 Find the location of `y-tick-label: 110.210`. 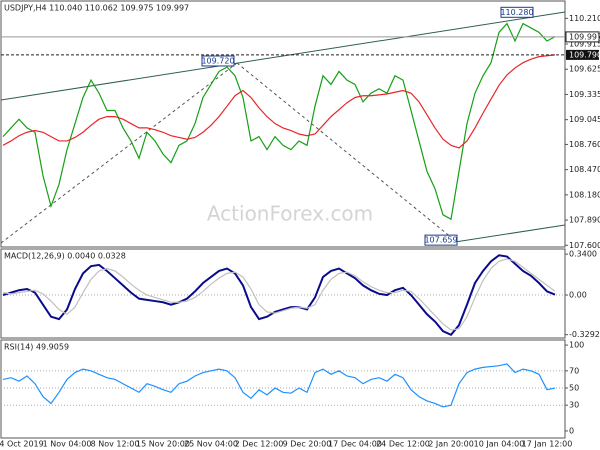

y-tick-label: 110.210 is located at coordinates (584, 18).